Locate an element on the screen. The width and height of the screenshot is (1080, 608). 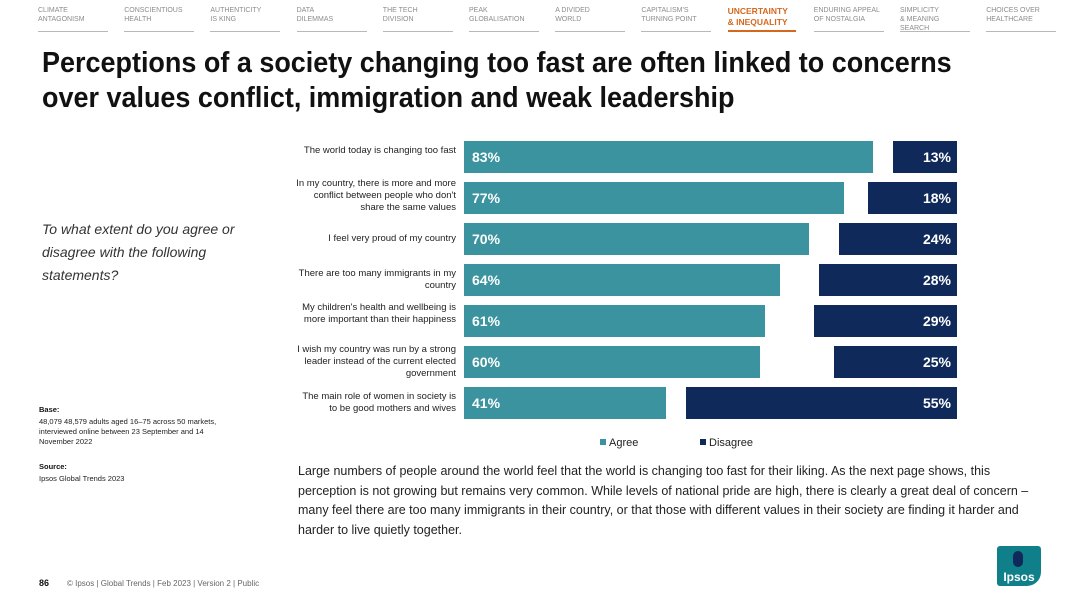
legend-disagree: Disagree is located at coordinates (726, 443).